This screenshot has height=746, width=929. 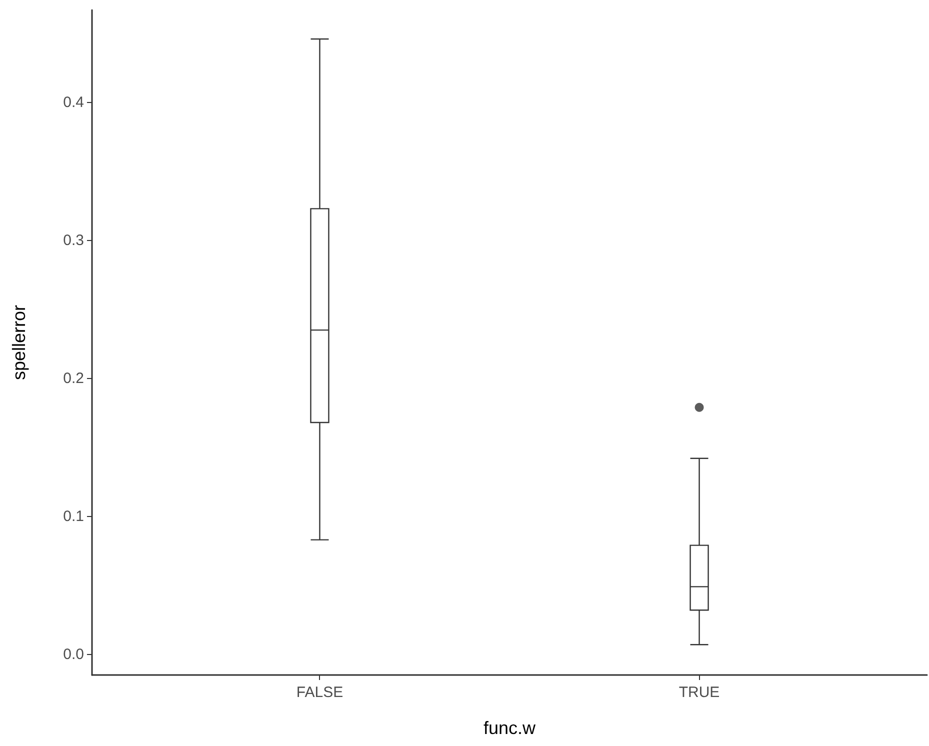 I want to click on x-axis-title: func.w, so click(x=510, y=728).